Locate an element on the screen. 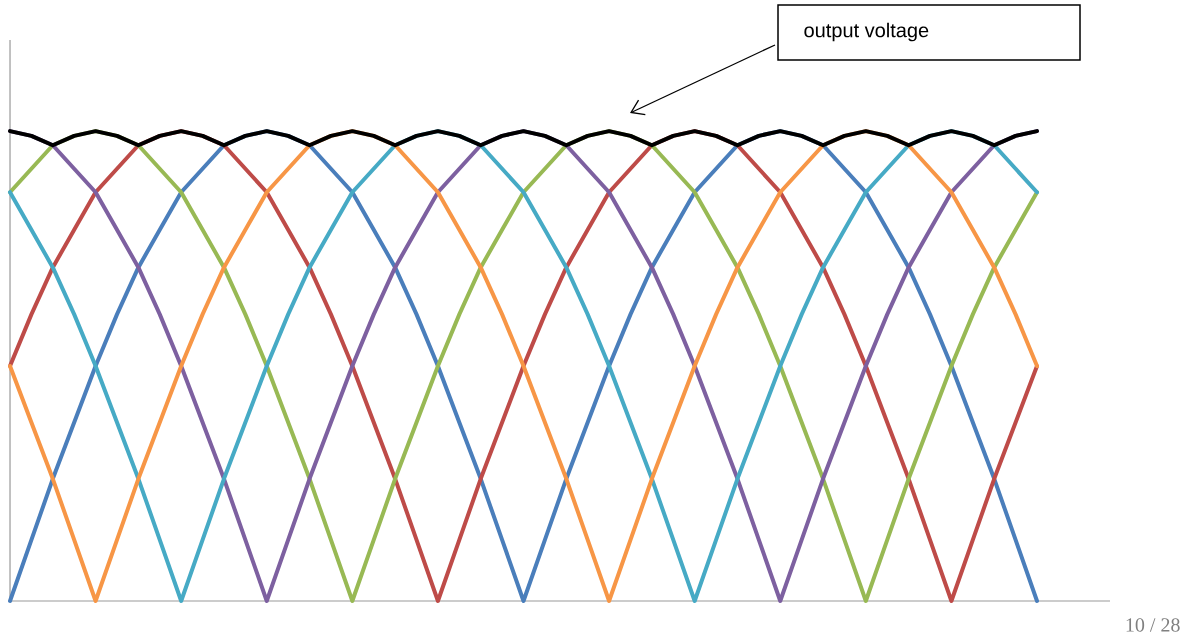 The width and height of the screenshot is (1188, 642). text: output voltage is located at coordinates (866, 32).